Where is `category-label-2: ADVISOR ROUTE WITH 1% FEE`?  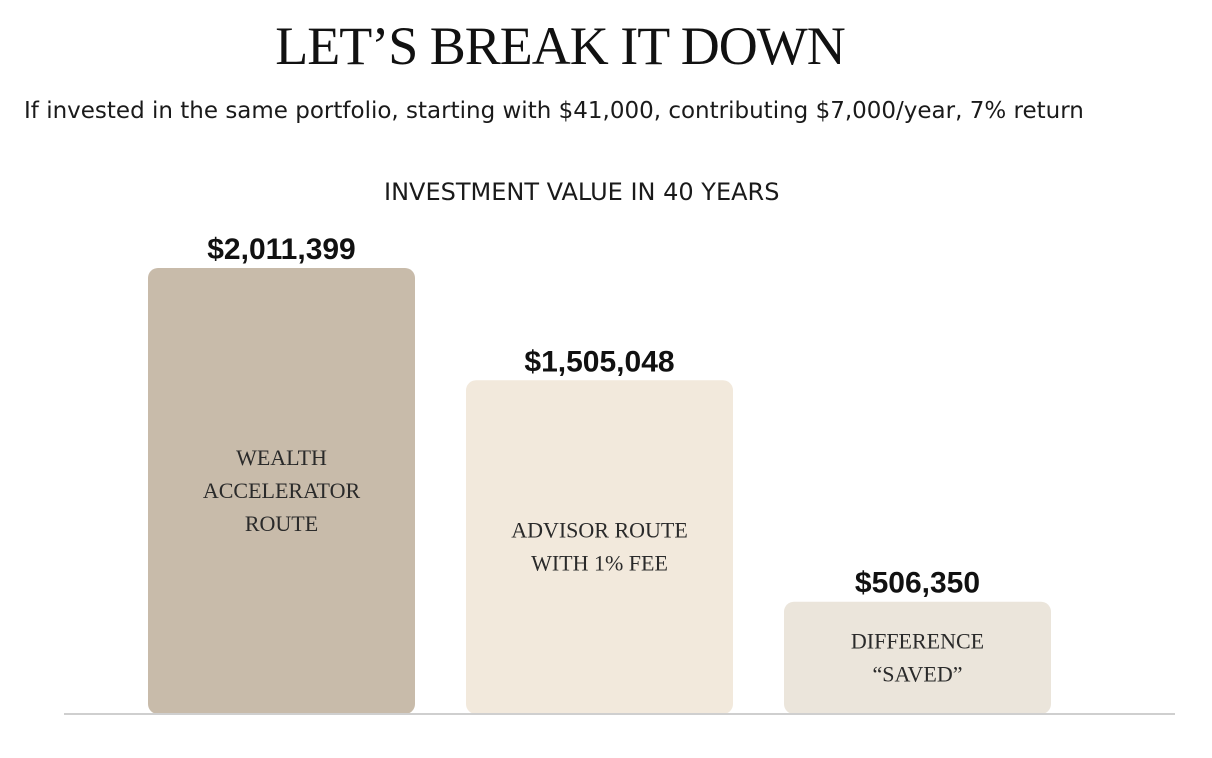
category-label-2: ADVISOR ROUTE WITH 1% FEE is located at coordinates (599, 547).